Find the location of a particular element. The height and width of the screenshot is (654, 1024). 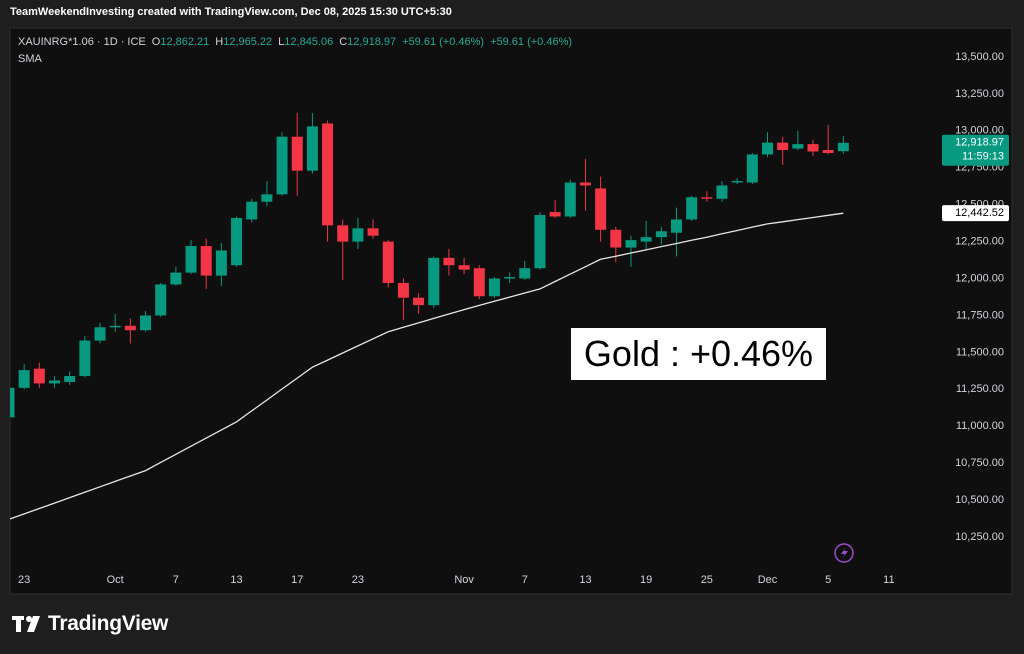

y-tick-label: 10,250.00 is located at coordinates (979, 537).